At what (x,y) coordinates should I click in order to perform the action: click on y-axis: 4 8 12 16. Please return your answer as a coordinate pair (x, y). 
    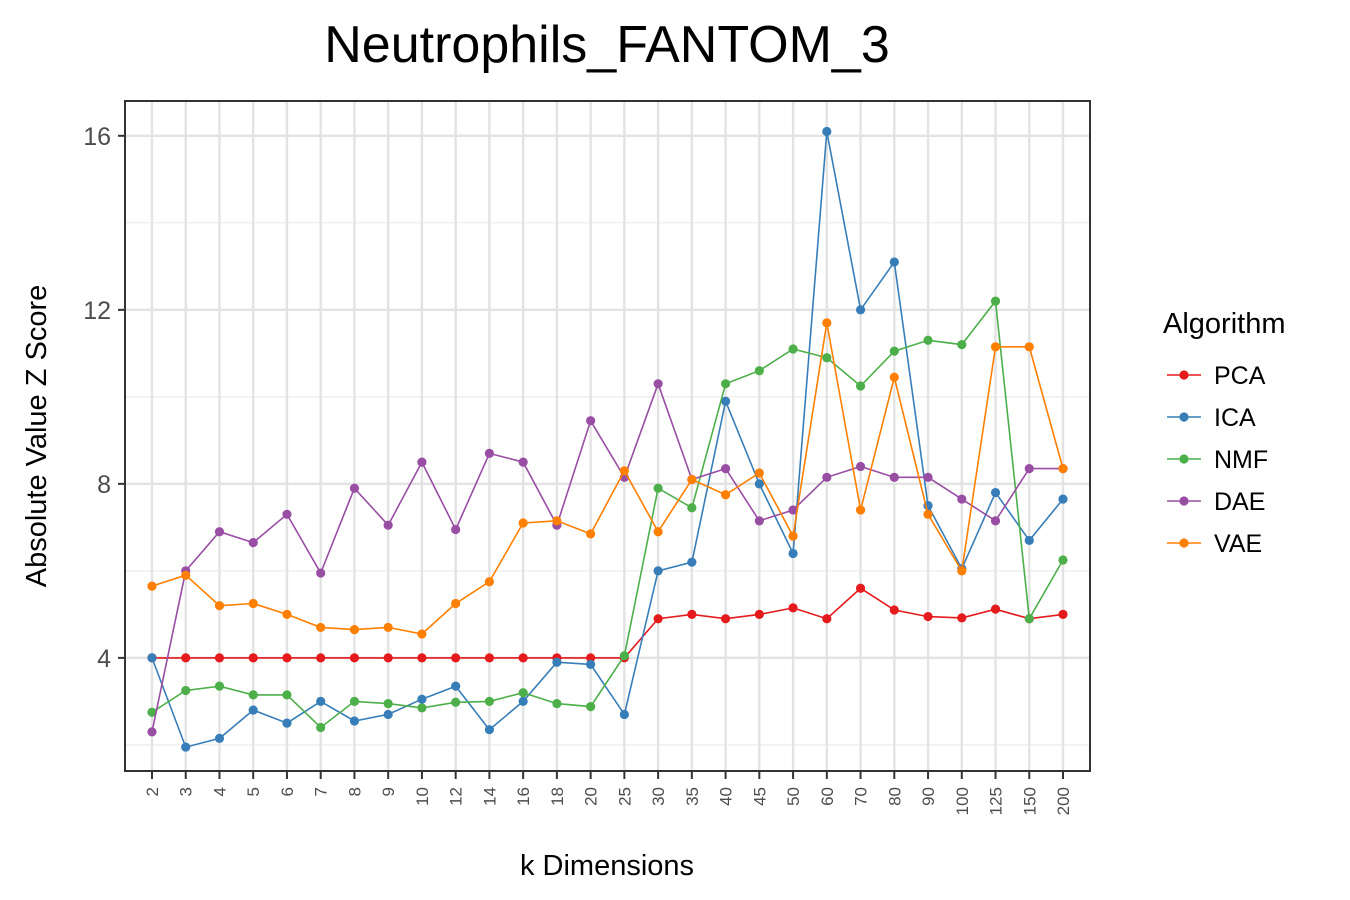
    Looking at the image, I should click on (104, 398).